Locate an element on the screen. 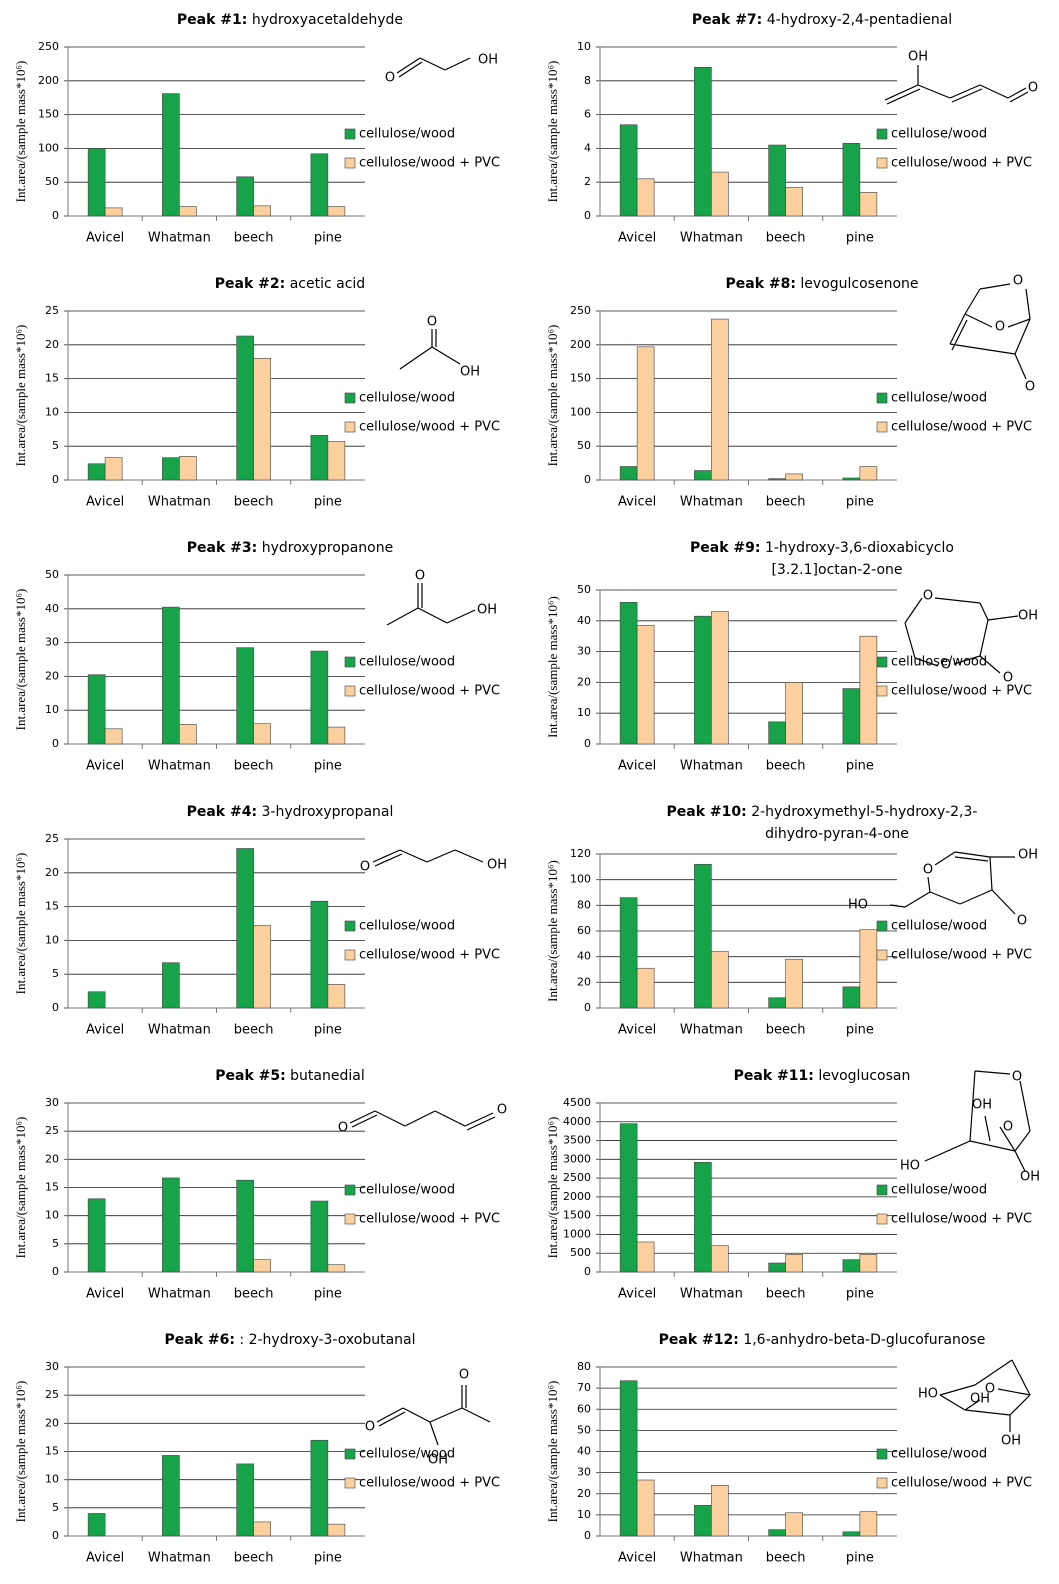 The image size is (1059, 1584). y-tick-label: 5 is located at coordinates (55, 1507).